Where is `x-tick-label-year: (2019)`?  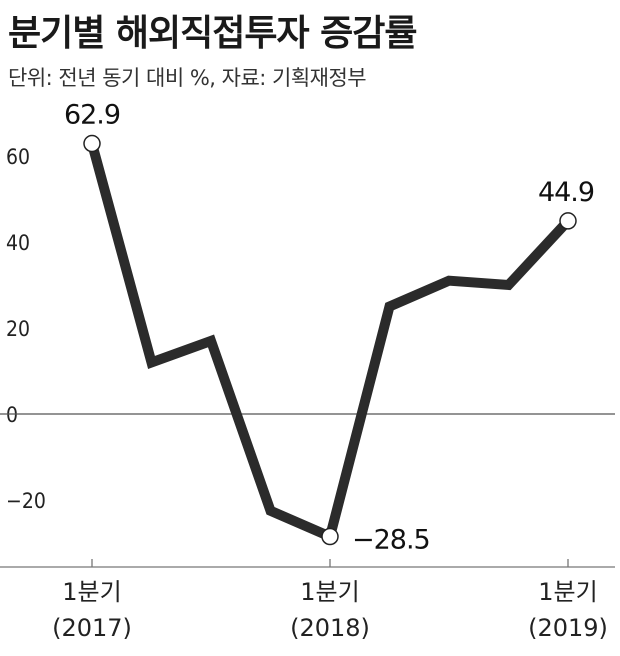
x-tick-label-year: (2019) is located at coordinates (568, 628).